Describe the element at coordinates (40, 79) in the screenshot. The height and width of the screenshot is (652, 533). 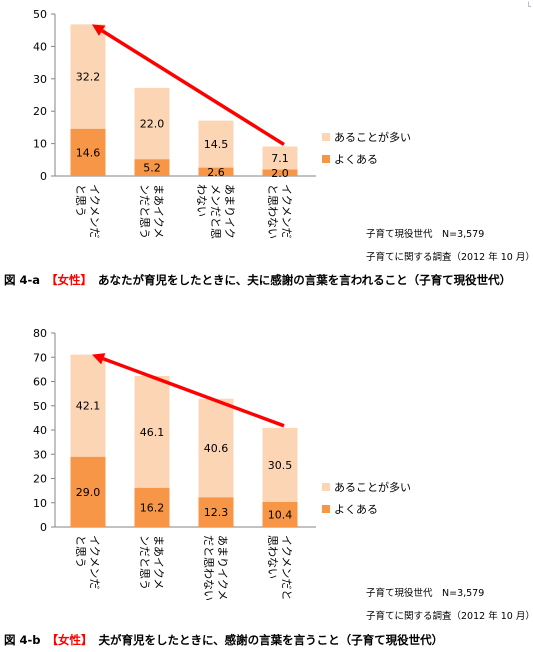
I see `chart-4a-y-tick-label: 30` at that location.